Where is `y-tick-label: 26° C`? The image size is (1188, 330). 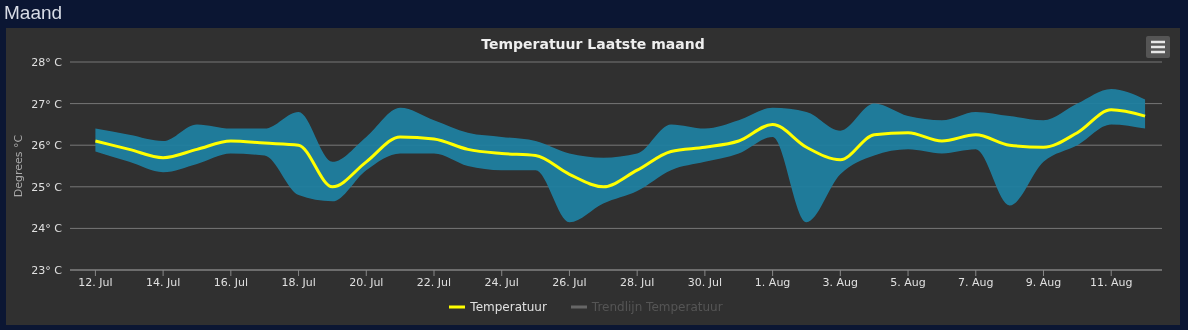
y-tick-label: 26° C is located at coordinates (47, 146).